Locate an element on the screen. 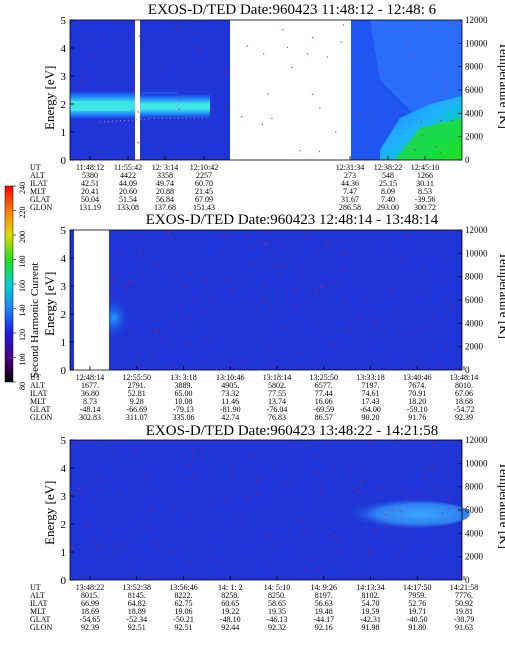 Image resolution: width=505 pixels, height=649 pixels. info-row-value: -54.72 is located at coordinates (464, 409).